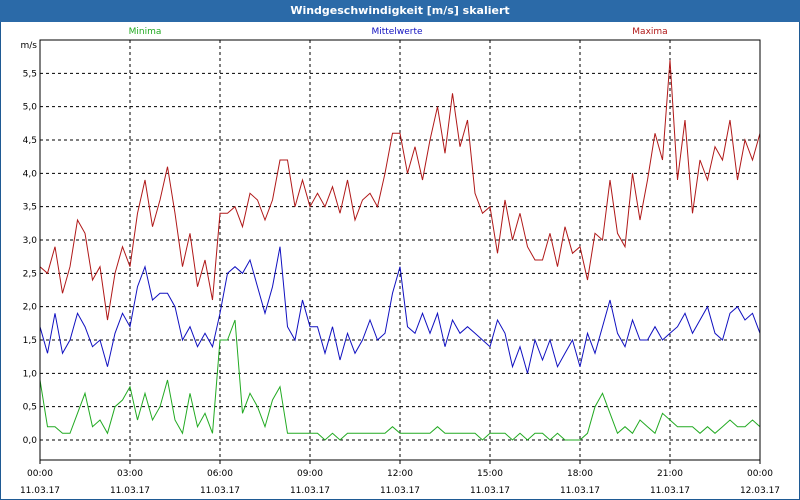 The width and height of the screenshot is (800, 500). I want to click on y-tick-label: 5,5, so click(30, 74).